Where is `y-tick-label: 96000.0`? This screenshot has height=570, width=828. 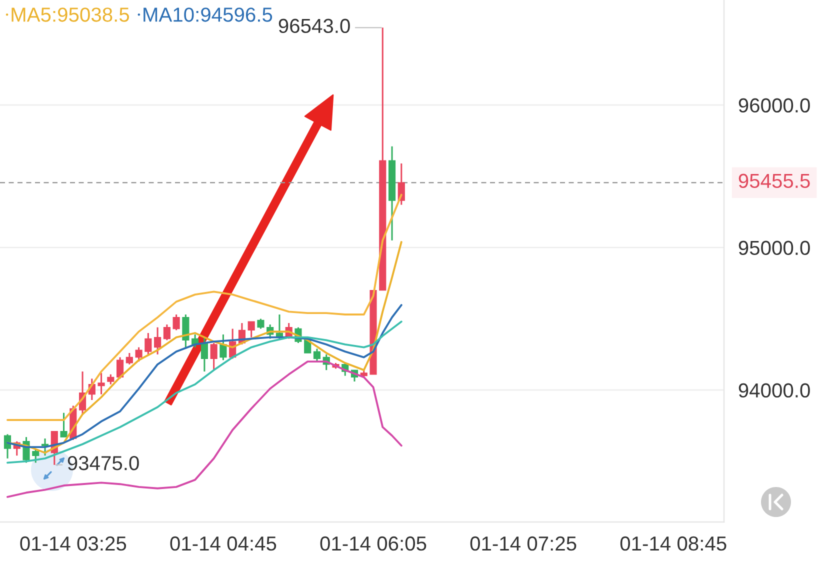
y-tick-label: 96000.0 is located at coordinates (774, 105).